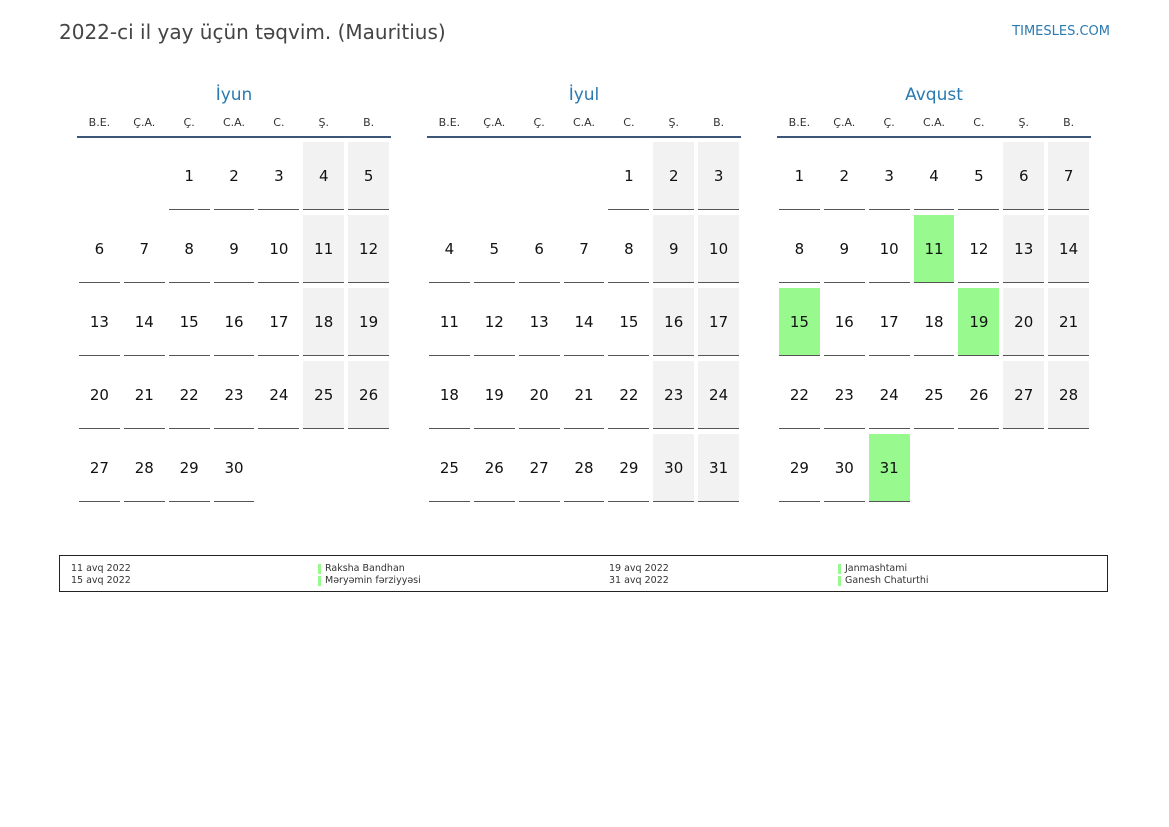 This screenshot has height=827, width=1169. What do you see at coordinates (449, 395) in the screenshot?
I see `day-cell: 18` at bounding box center [449, 395].